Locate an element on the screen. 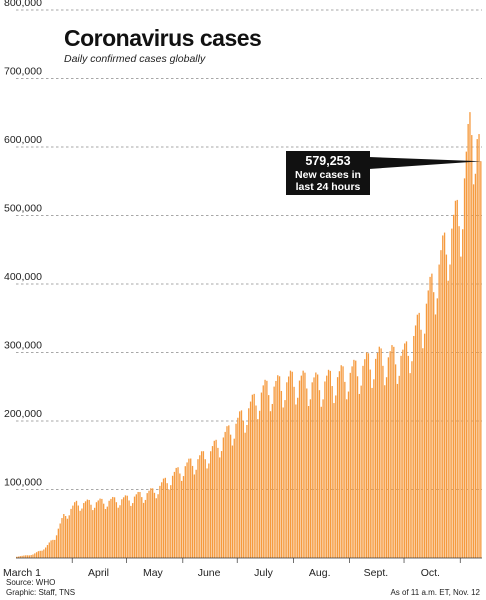 This screenshot has width=486, height=600. callout-box is located at coordinates (328, 173).